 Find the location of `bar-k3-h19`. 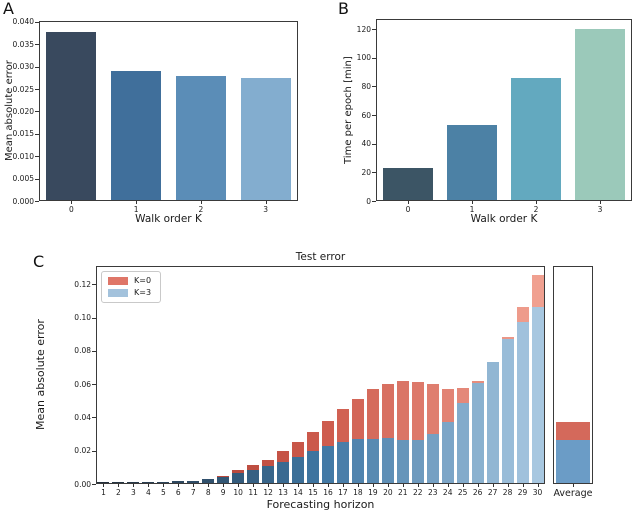

bar-k3-h19 is located at coordinates (372, 461).